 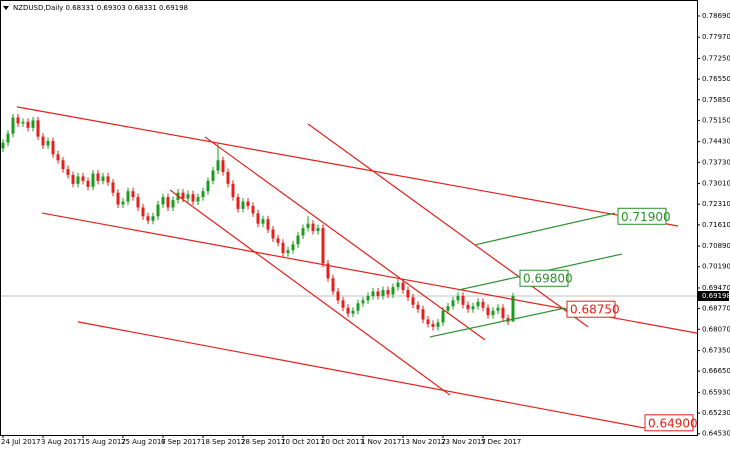 What do you see at coordinates (143, 442) in the screenshot?
I see `x-tick-label: 25 Aug 2017` at bounding box center [143, 442].